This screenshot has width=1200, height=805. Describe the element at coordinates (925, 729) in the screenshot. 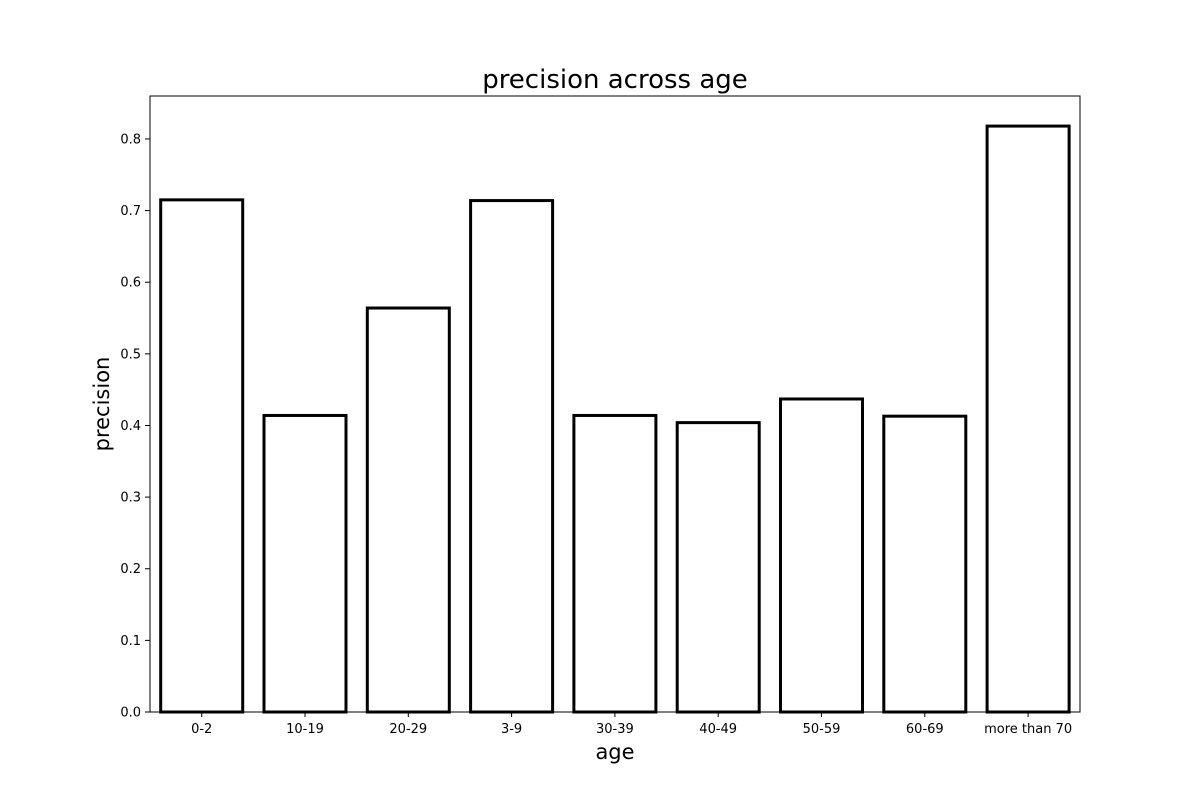

I see `x-tick-label: 60-69` at that location.